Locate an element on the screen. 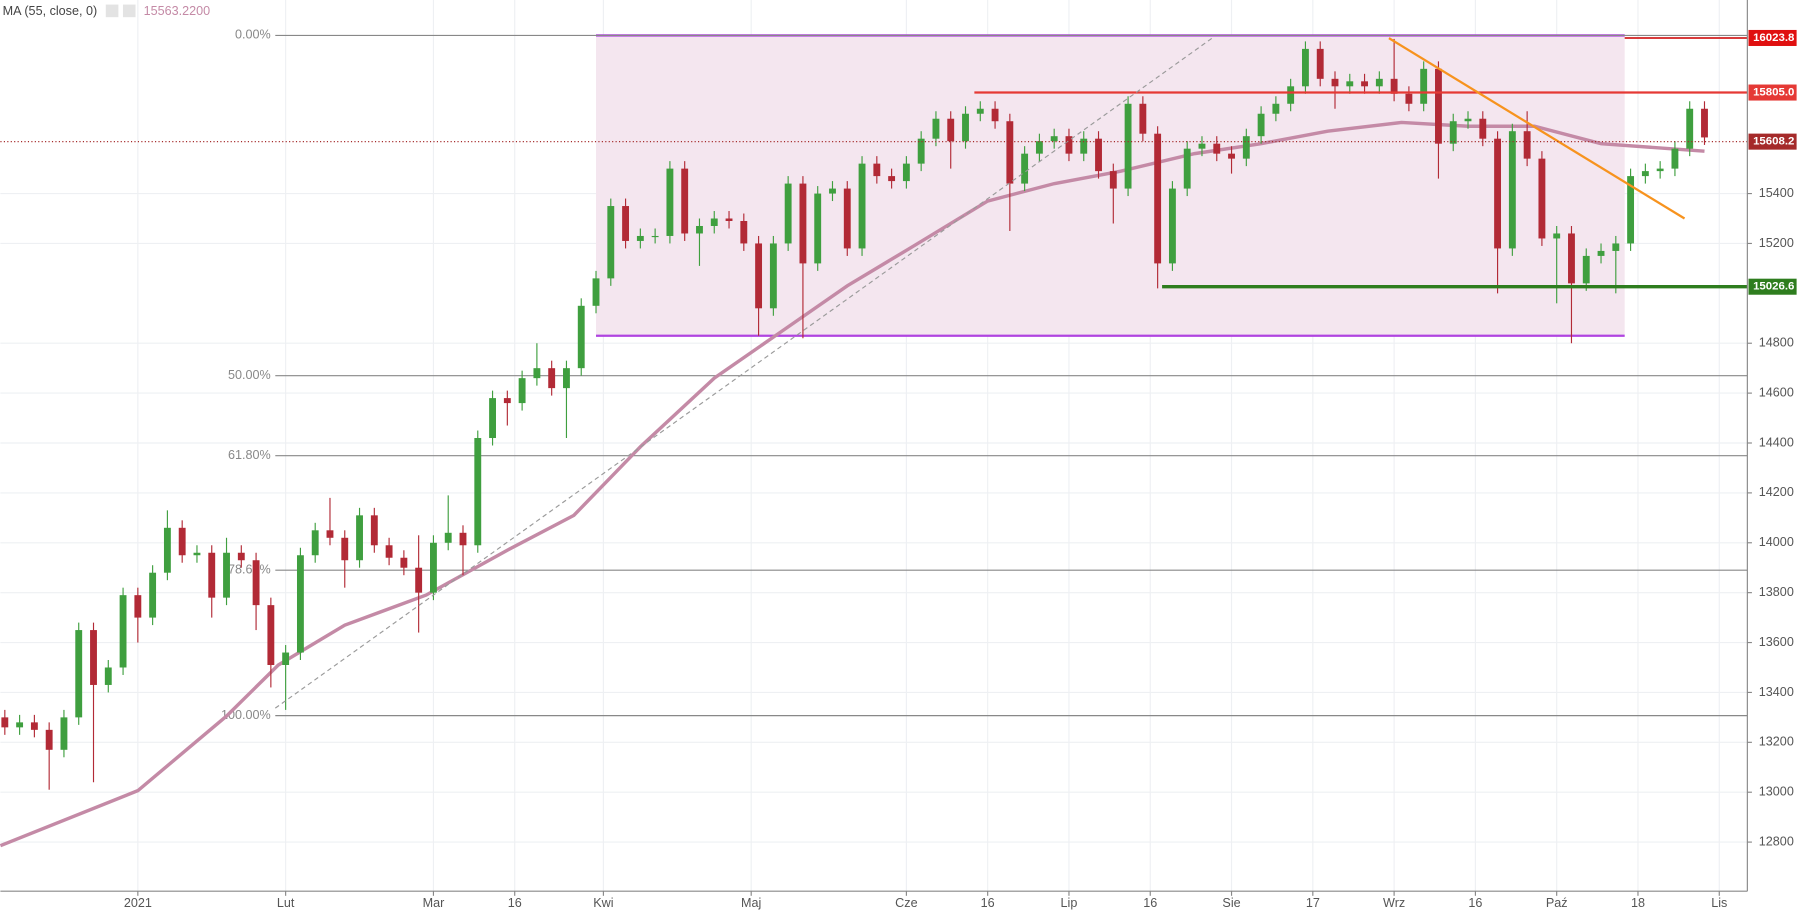  settings-icon is located at coordinates (112, 11).